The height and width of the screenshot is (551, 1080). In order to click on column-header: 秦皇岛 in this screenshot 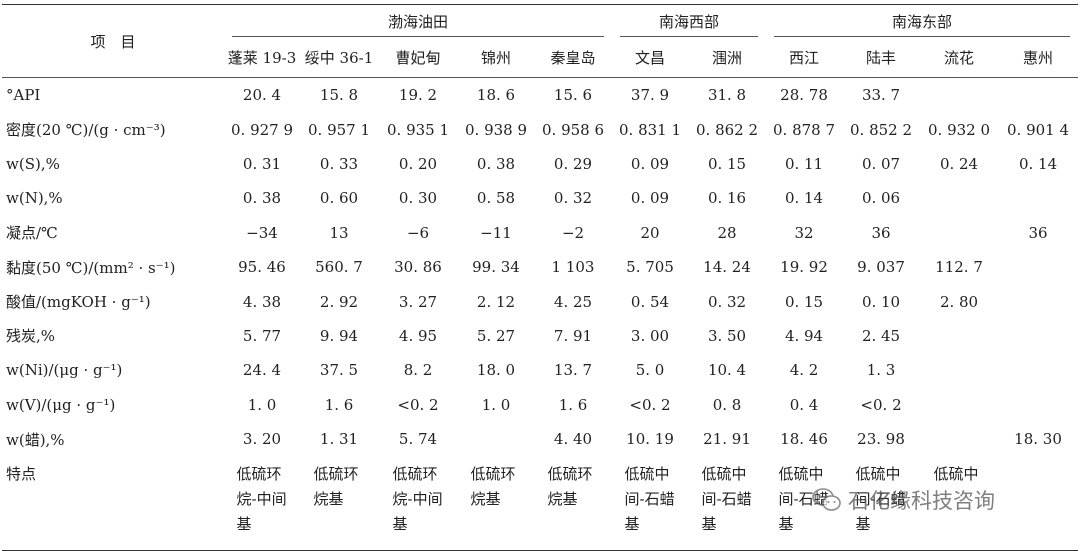, I will do `click(573, 57)`.